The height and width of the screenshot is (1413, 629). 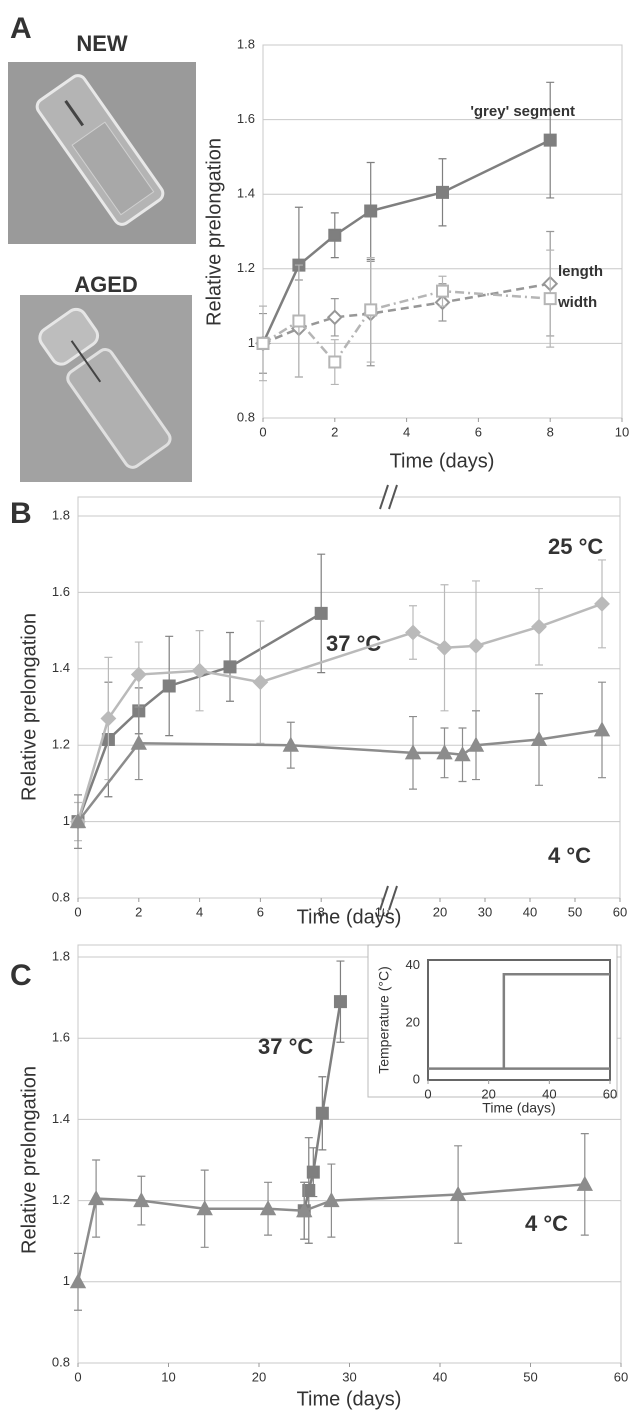 I want to click on x-tick-label: 6, so click(x=260, y=911).